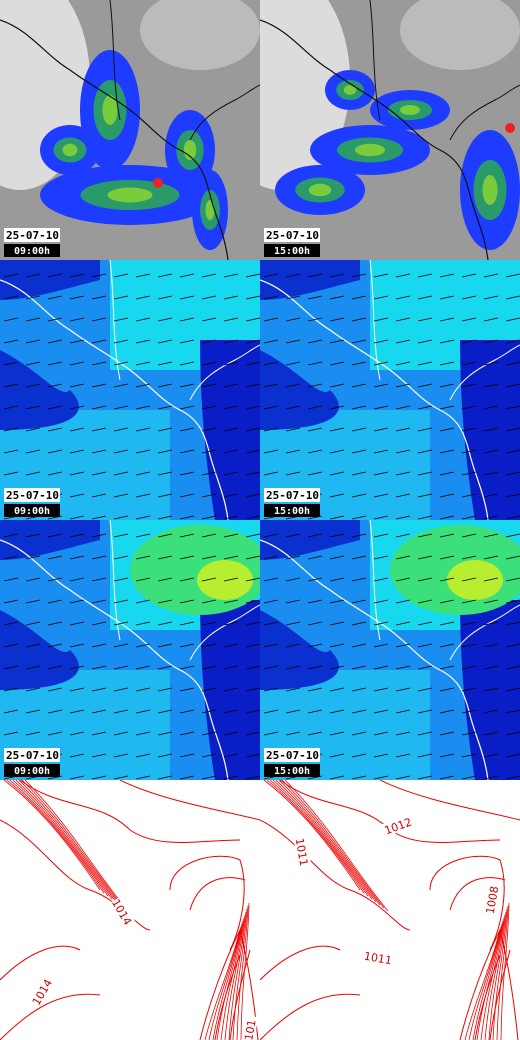 The width and height of the screenshot is (520, 1040). What do you see at coordinates (130, 390) in the screenshot?
I see `wind-panel-clip` at bounding box center [130, 390].